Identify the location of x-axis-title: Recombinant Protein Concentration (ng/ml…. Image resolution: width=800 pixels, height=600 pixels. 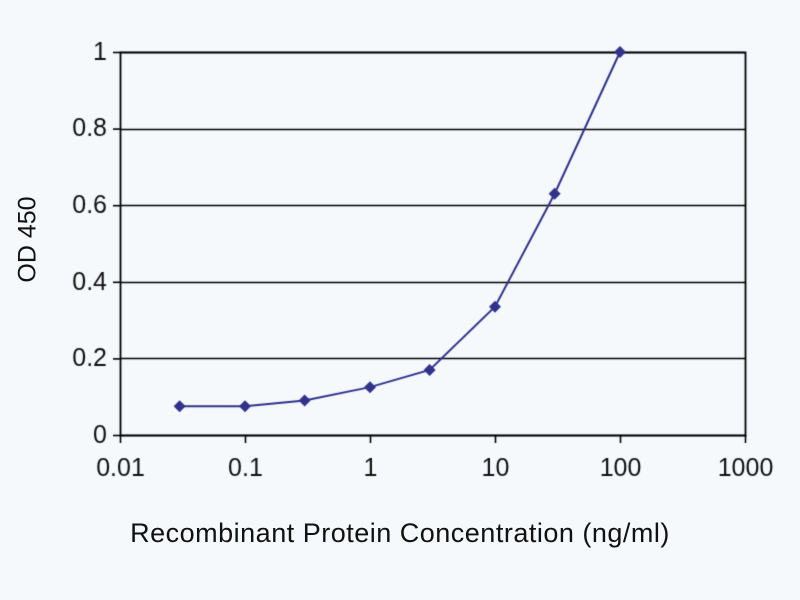
(400, 533).